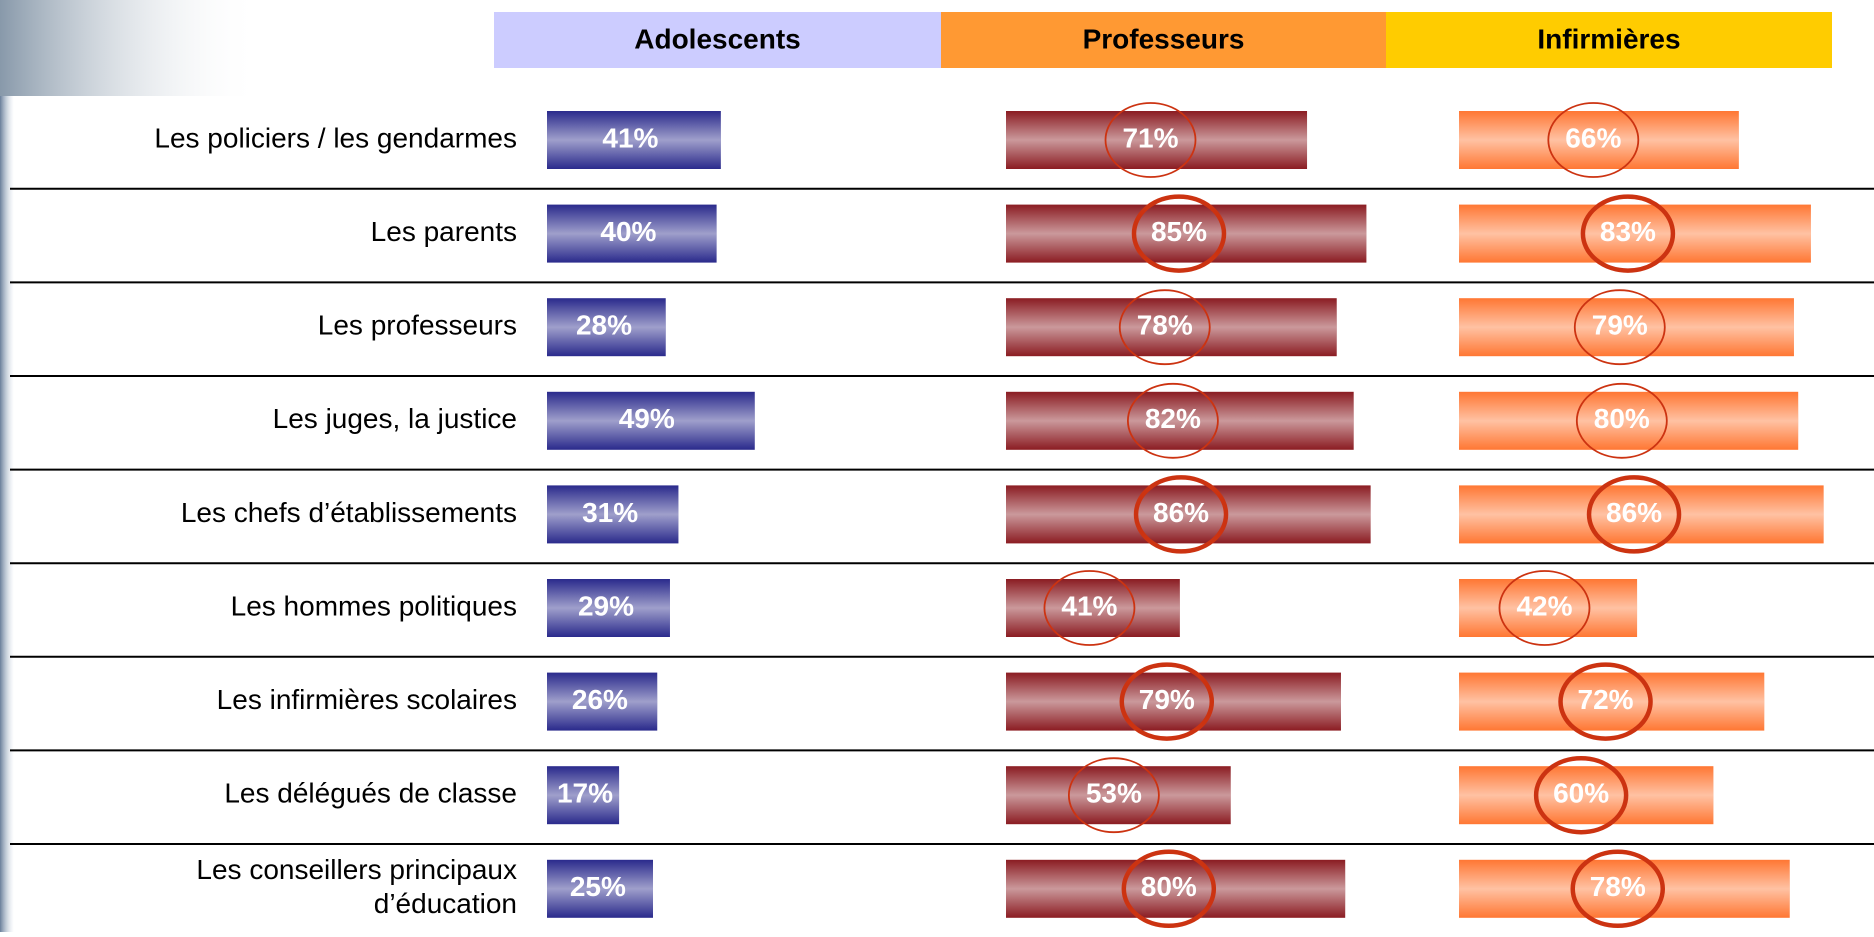  I want to click on value-label: 40%, so click(628, 231).